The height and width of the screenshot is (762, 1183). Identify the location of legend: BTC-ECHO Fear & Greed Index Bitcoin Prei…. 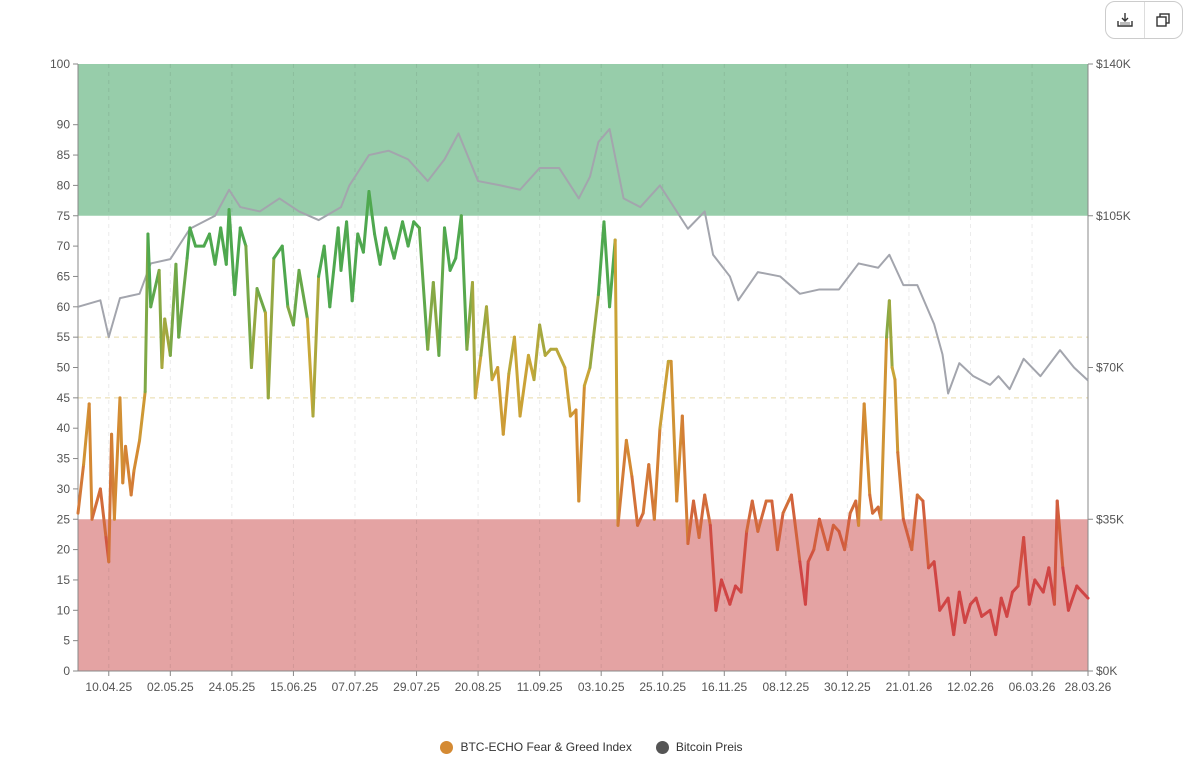
(591, 747).